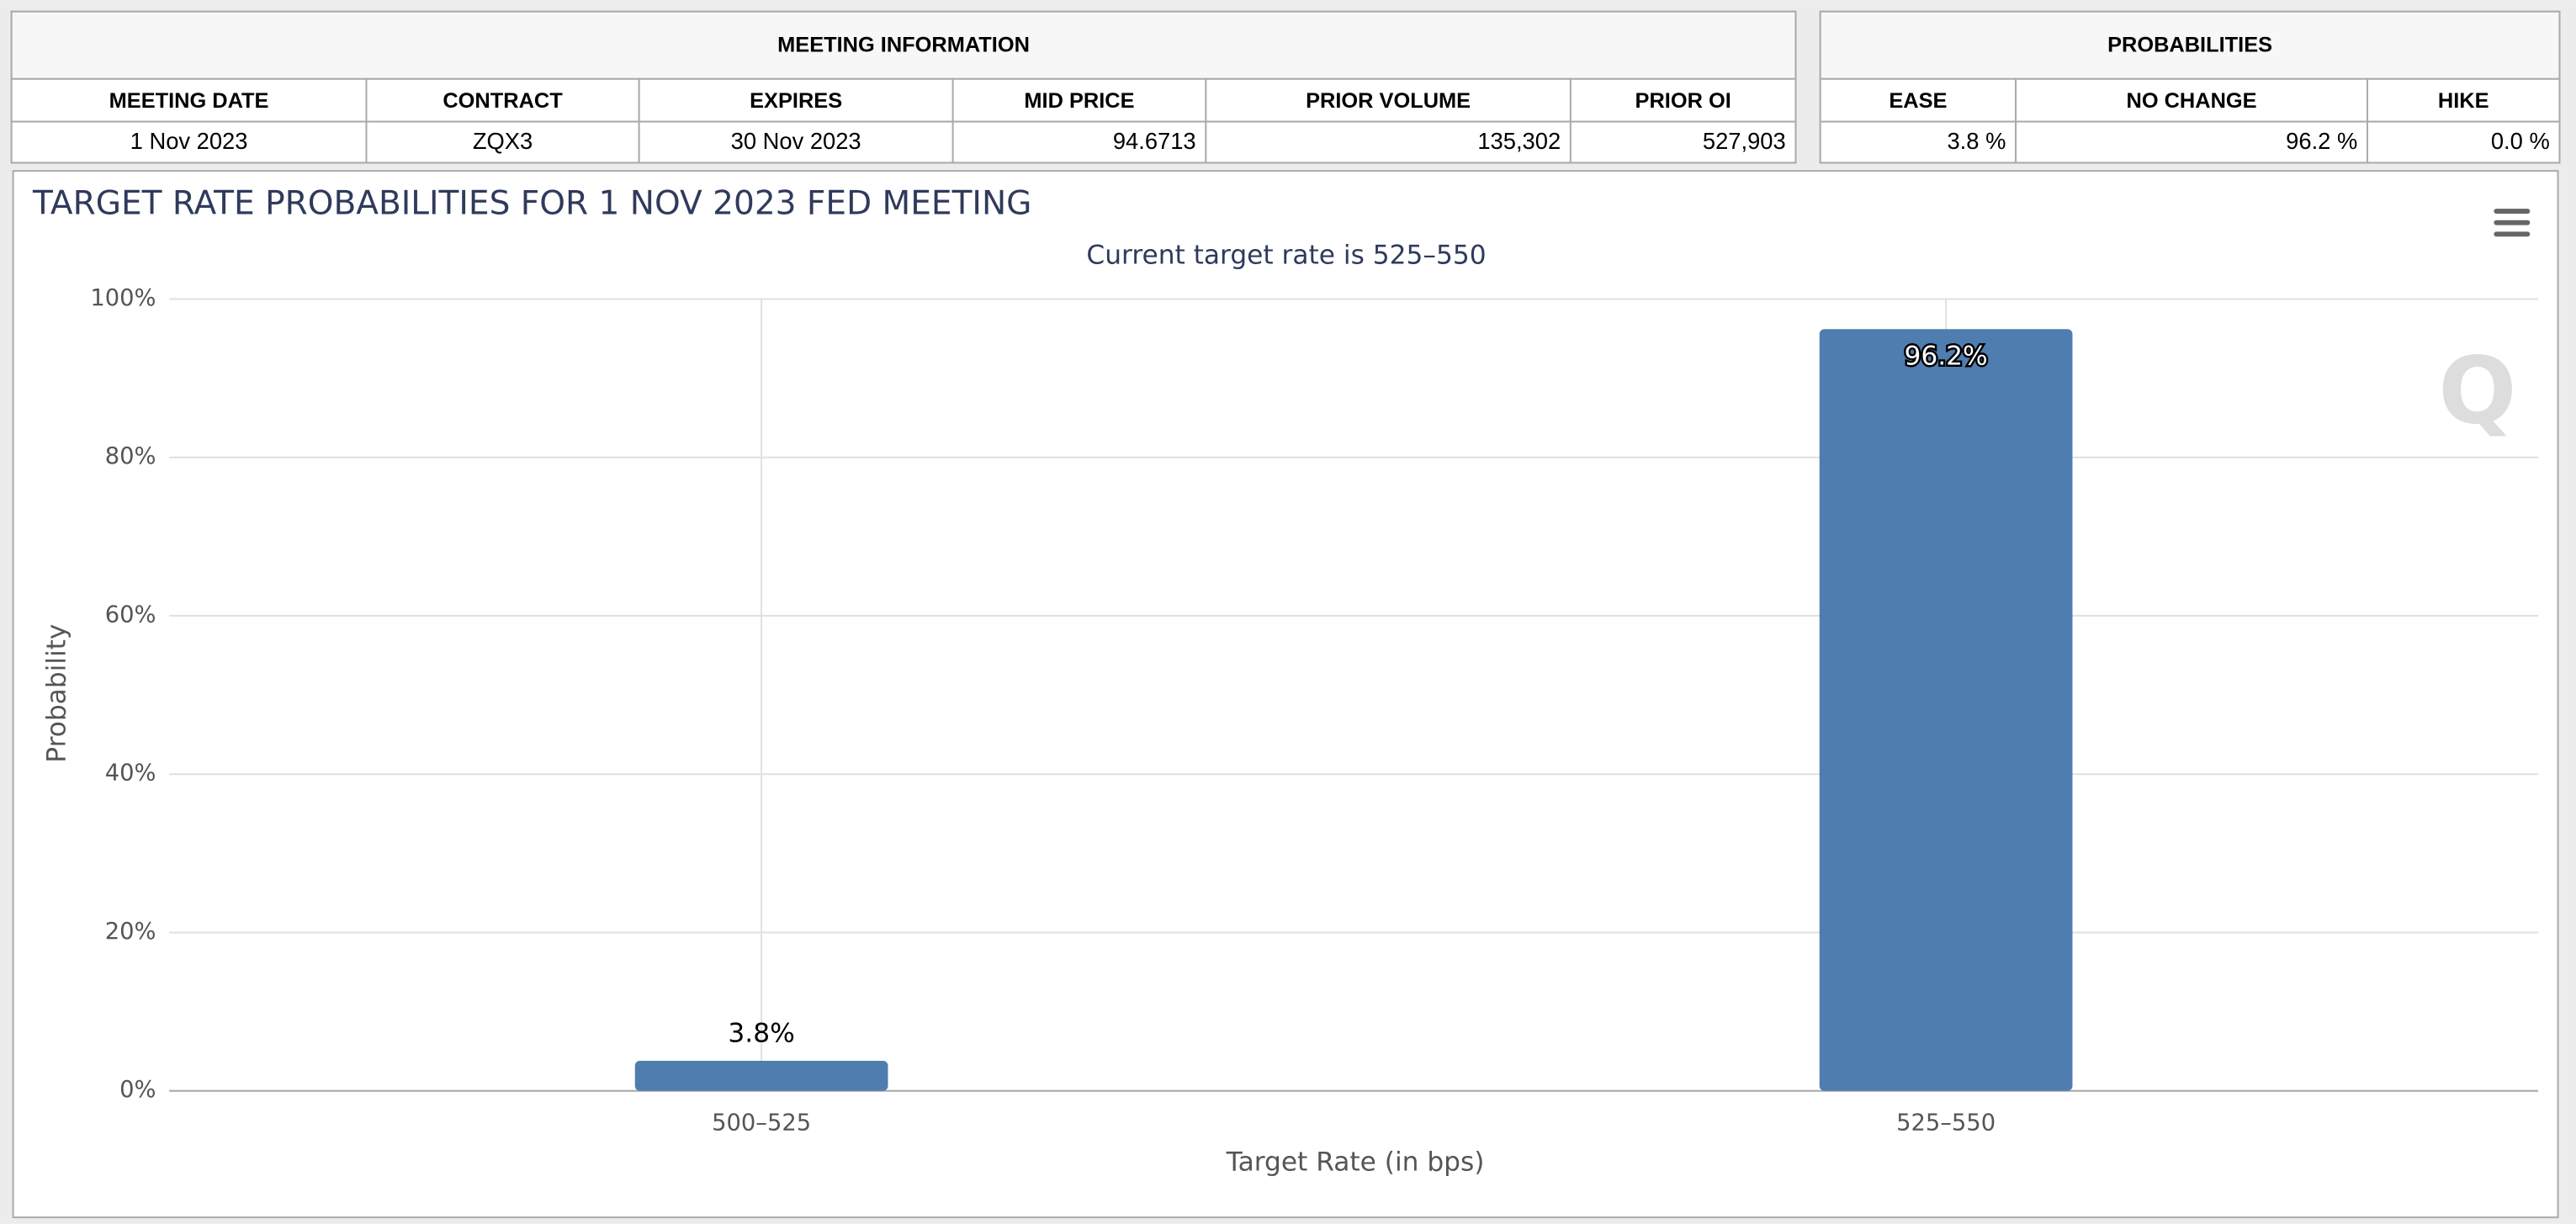  I want to click on x-axis-label: Target Rate (in bps), so click(1355, 1162).